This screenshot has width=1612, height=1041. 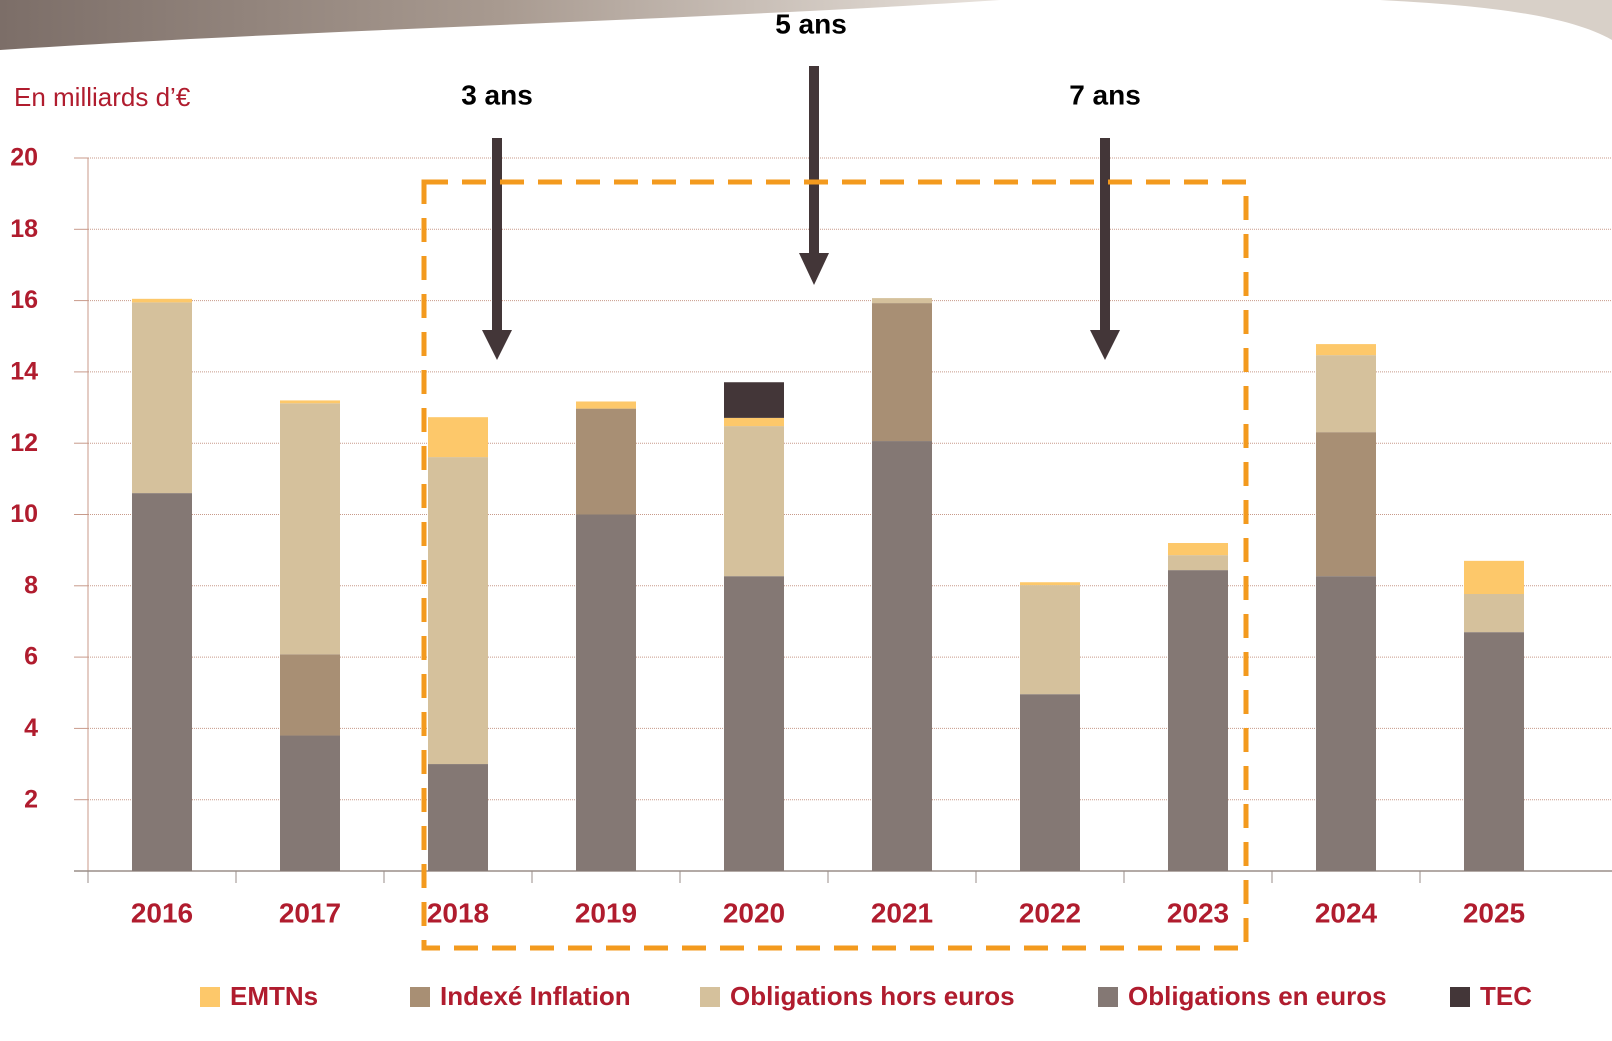 What do you see at coordinates (162, 912) in the screenshot?
I see `x-tick-label: 2016` at bounding box center [162, 912].